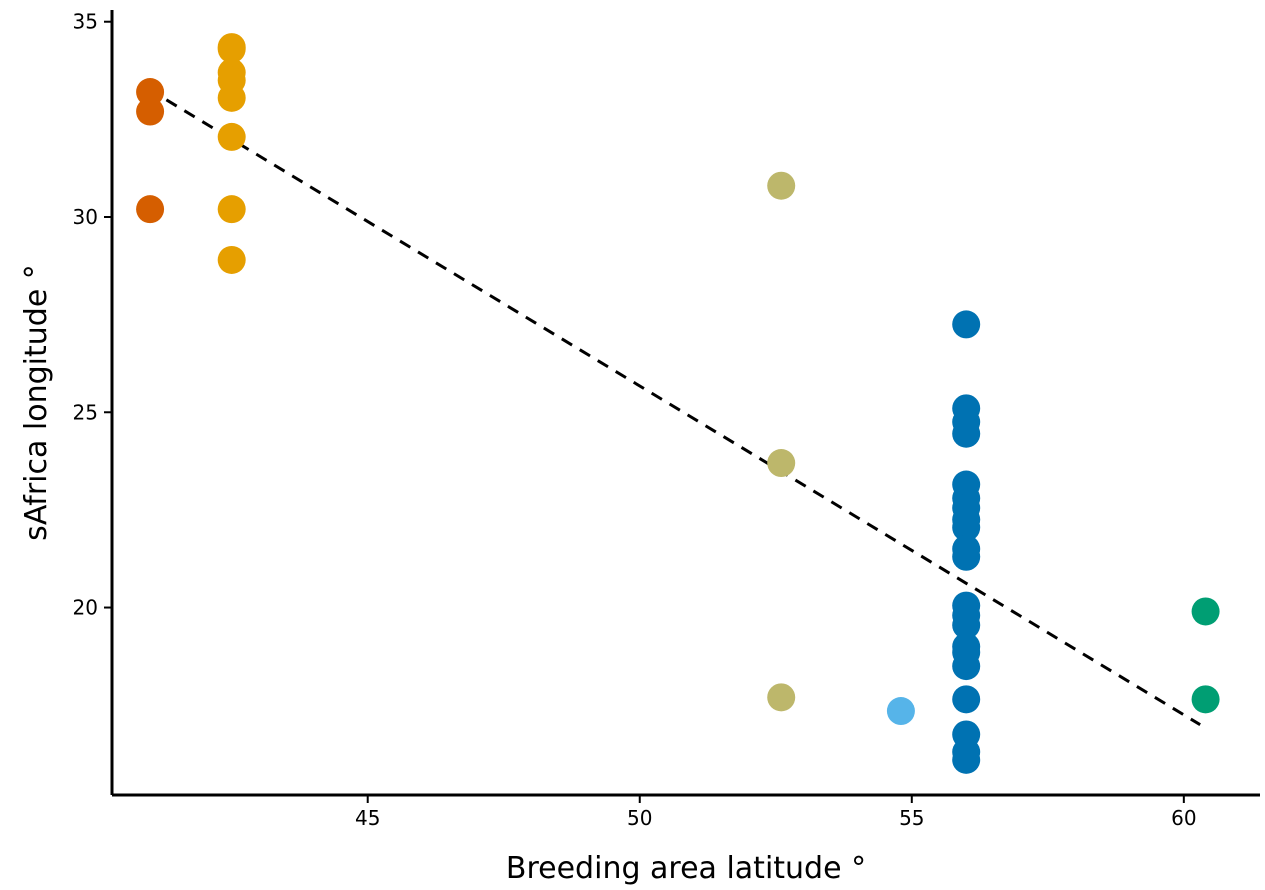 The width and height of the screenshot is (1265, 890). I want to click on y-axis-ticks: 20 25 30 35, so click(92, 315).